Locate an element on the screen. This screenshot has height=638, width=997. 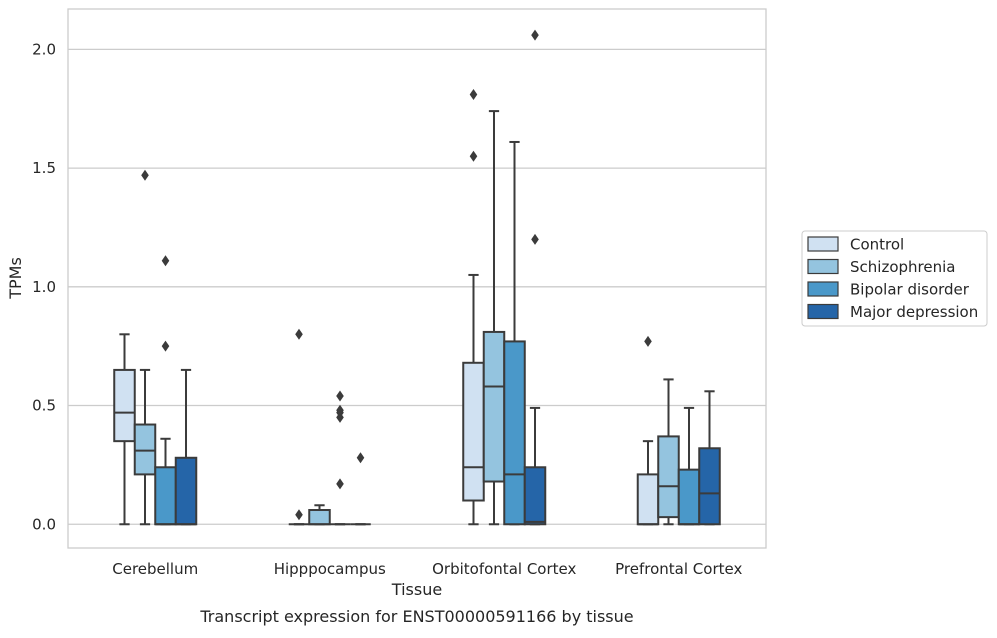
legend-label: Bipolar disorder is located at coordinates (910, 290).